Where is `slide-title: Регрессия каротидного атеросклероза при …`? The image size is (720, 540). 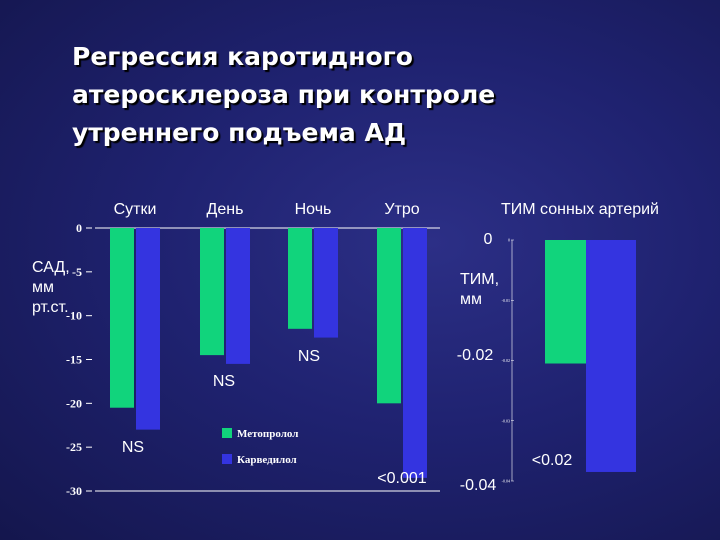 slide-title: Регрессия каротидного атеросклероза при … is located at coordinates (284, 94).